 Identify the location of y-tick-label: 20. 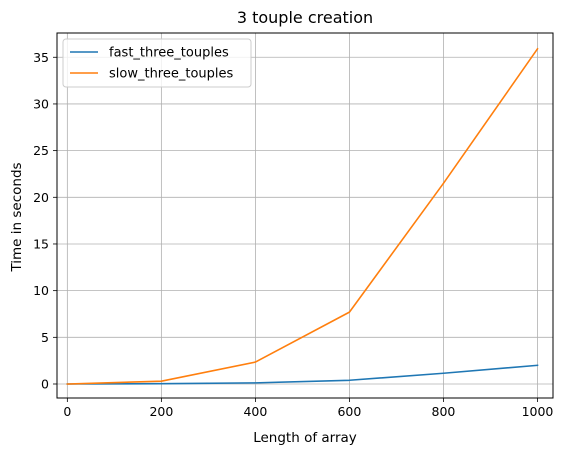
(41, 197).